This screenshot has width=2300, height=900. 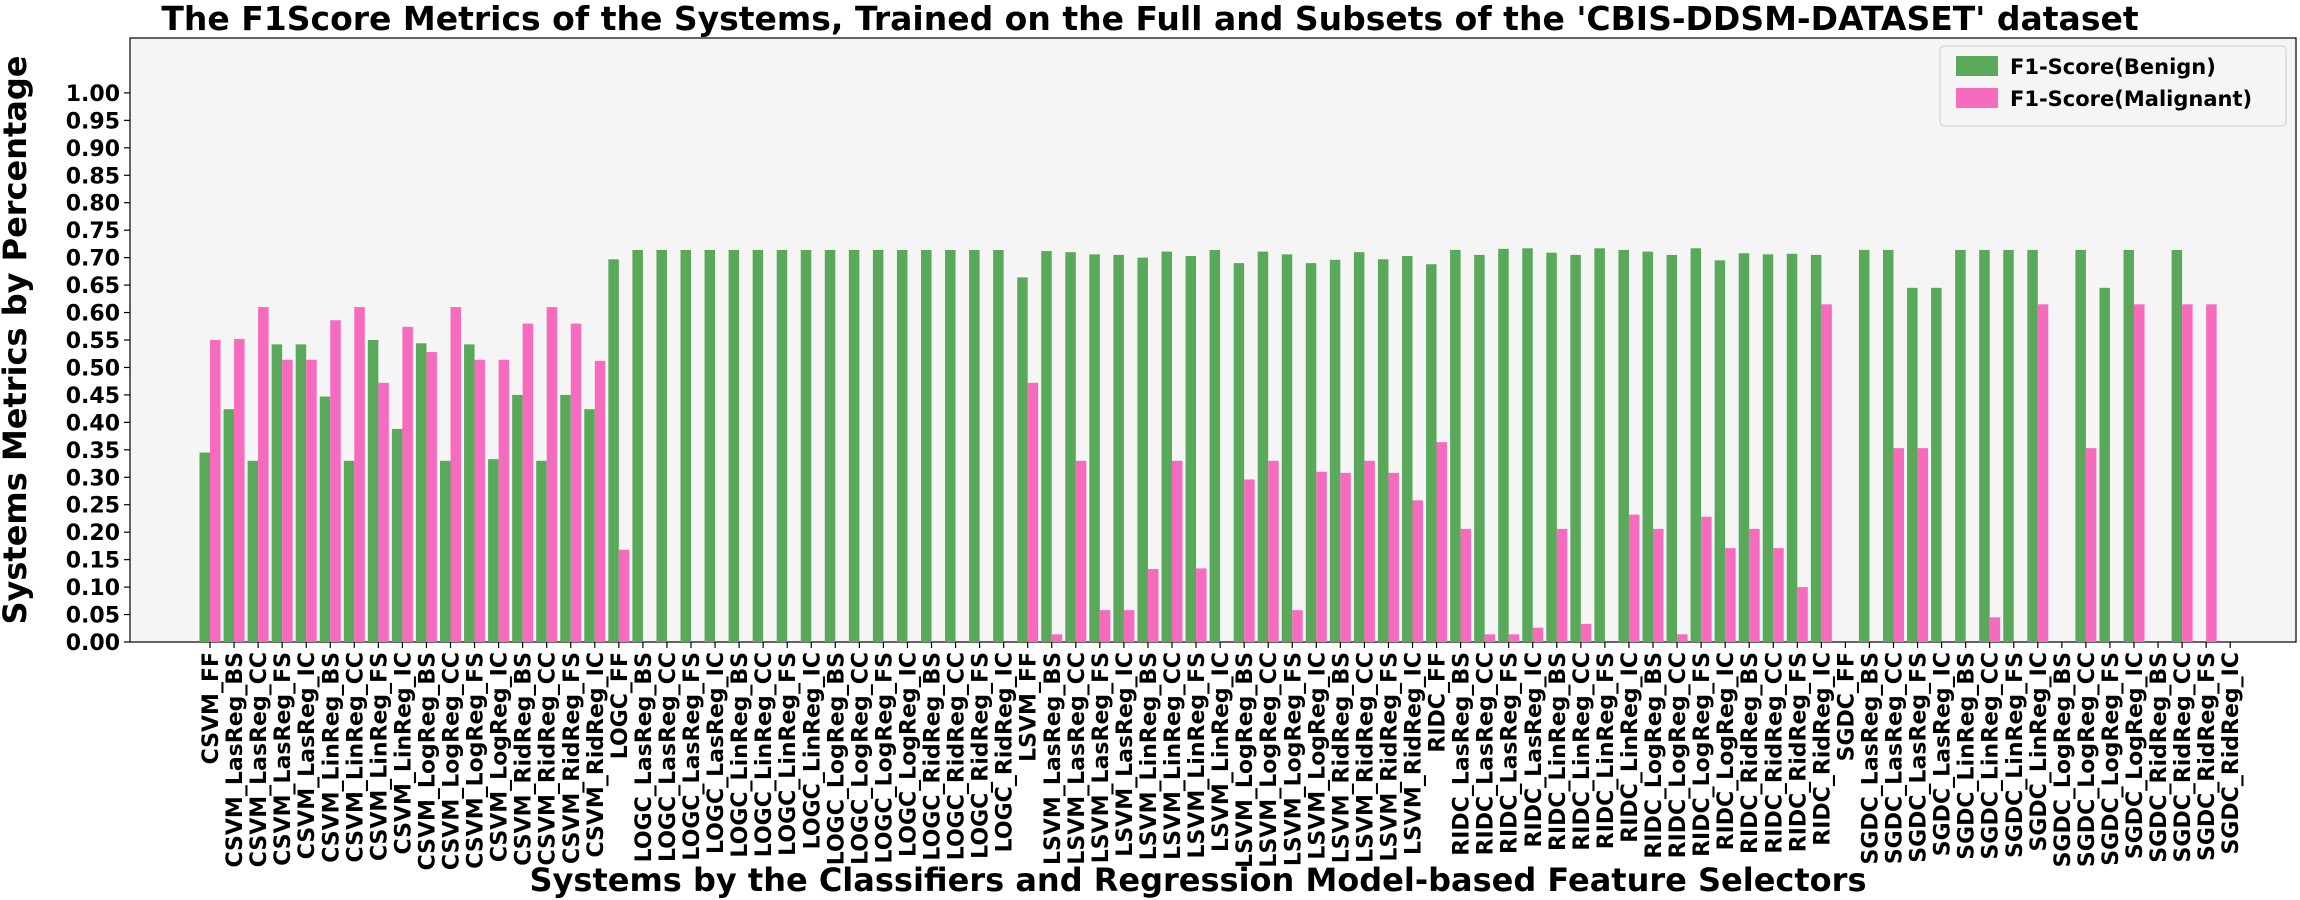 I want to click on x-tick-label-22: LOGC_LinReg_BS, so click(x=740, y=755).